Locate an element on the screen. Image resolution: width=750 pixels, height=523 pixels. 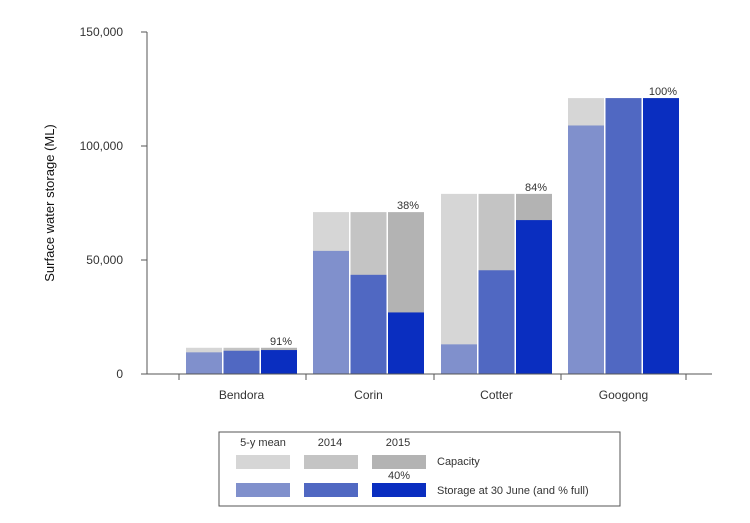
y-tick-label: 150,000 is located at coordinates (102, 32).